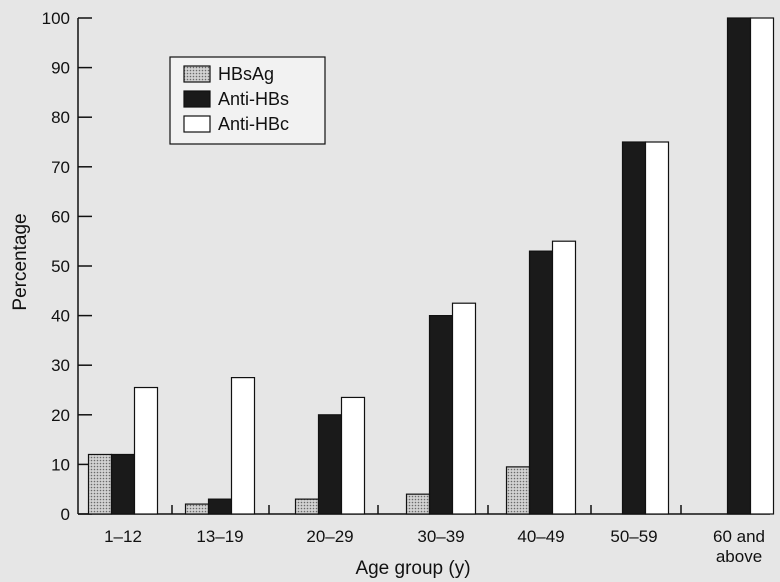  I want to click on y-tick-label: 100, so click(56, 18).